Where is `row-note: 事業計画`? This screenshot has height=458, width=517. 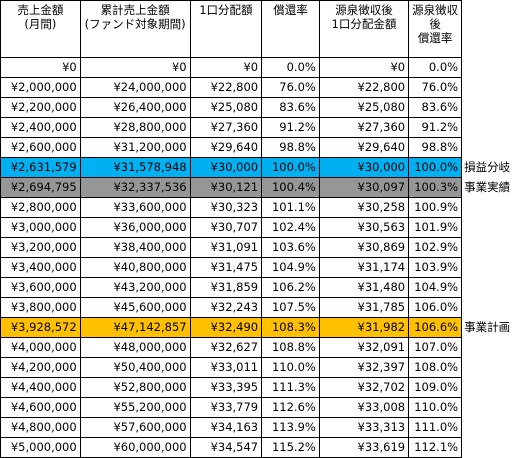 row-note: 事業計画 is located at coordinates (489, 327).